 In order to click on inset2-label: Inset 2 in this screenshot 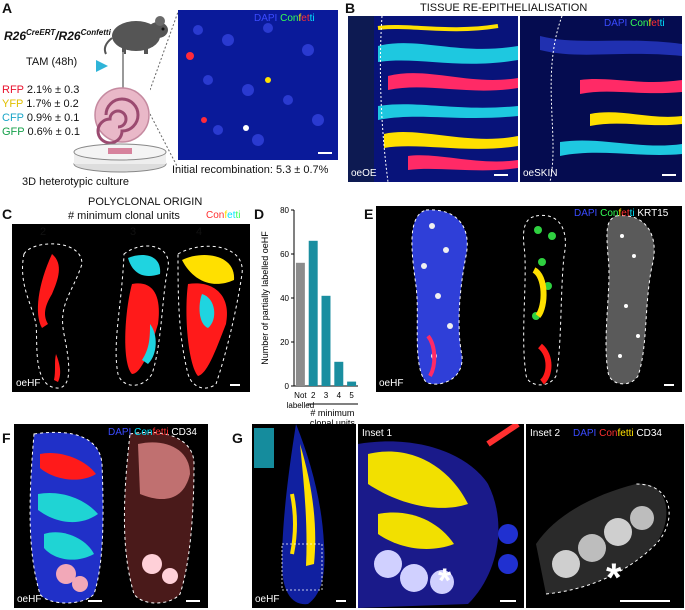, I will do `click(545, 433)`.